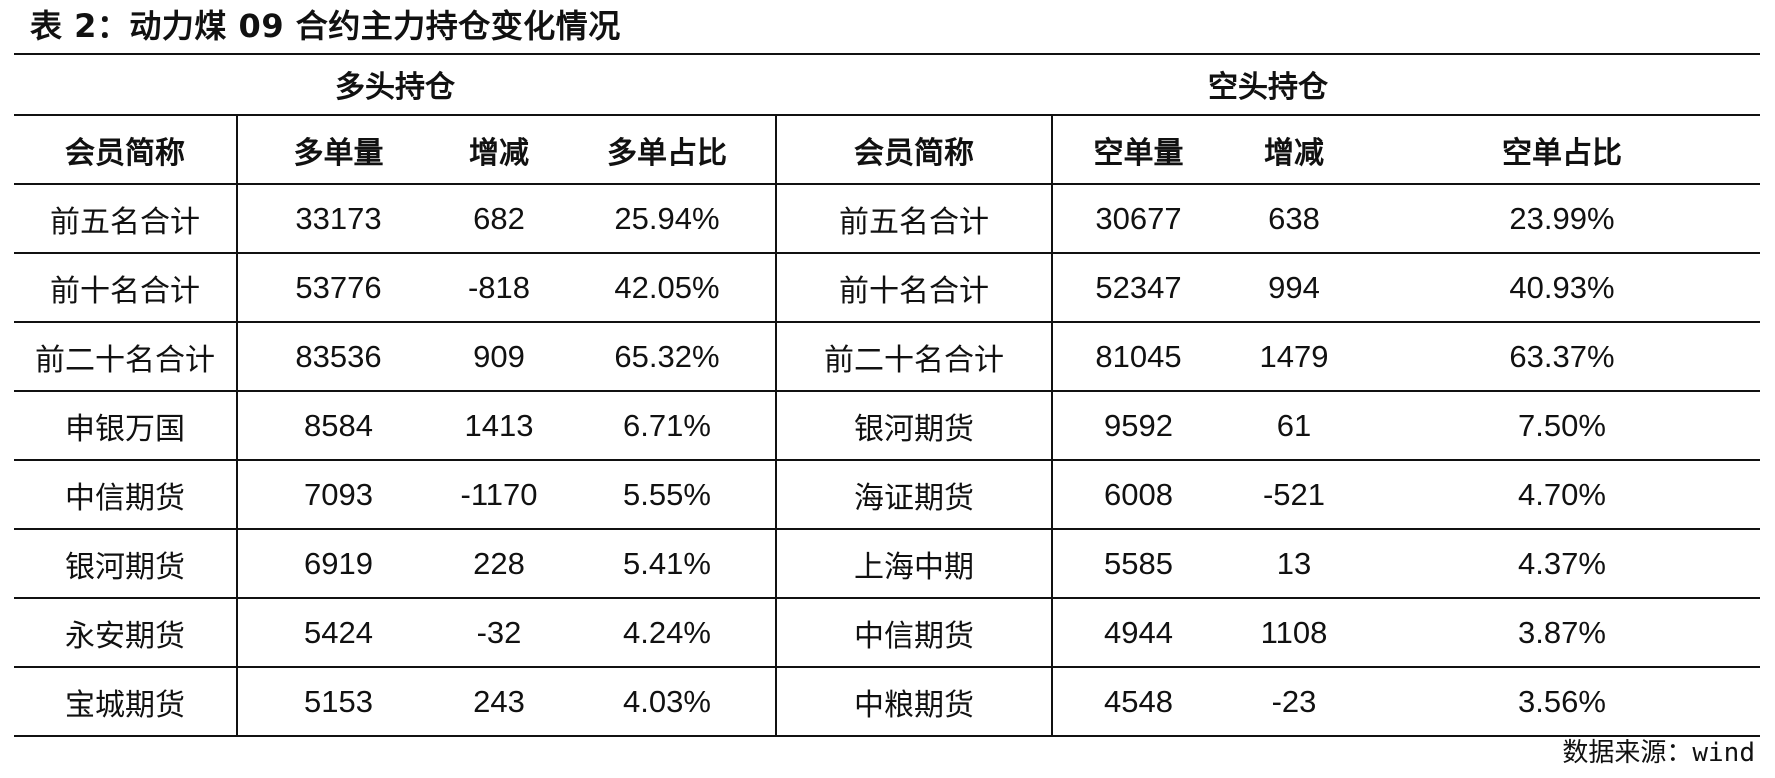 This screenshot has width=1775, height=778. What do you see at coordinates (126, 564) in the screenshot?
I see `long-member-cell: 银河期货` at bounding box center [126, 564].